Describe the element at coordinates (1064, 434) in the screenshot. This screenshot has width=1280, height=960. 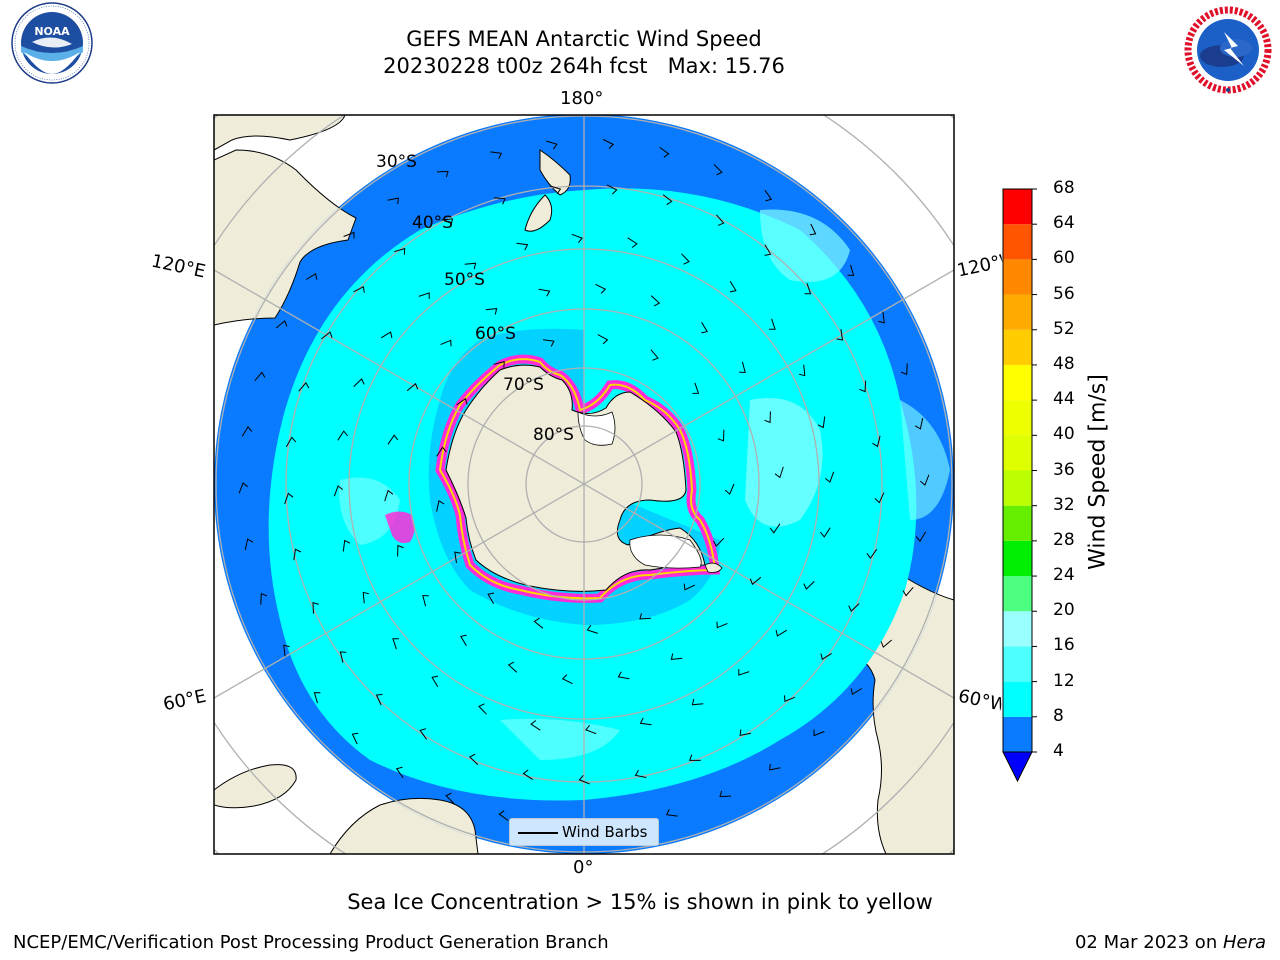
I see `colorbar-tick-label: 40` at that location.